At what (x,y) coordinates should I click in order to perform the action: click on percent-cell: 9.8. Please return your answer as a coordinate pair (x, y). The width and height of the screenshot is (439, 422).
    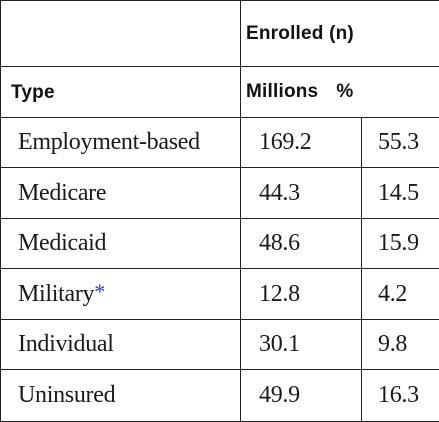
    Looking at the image, I should click on (399, 344).